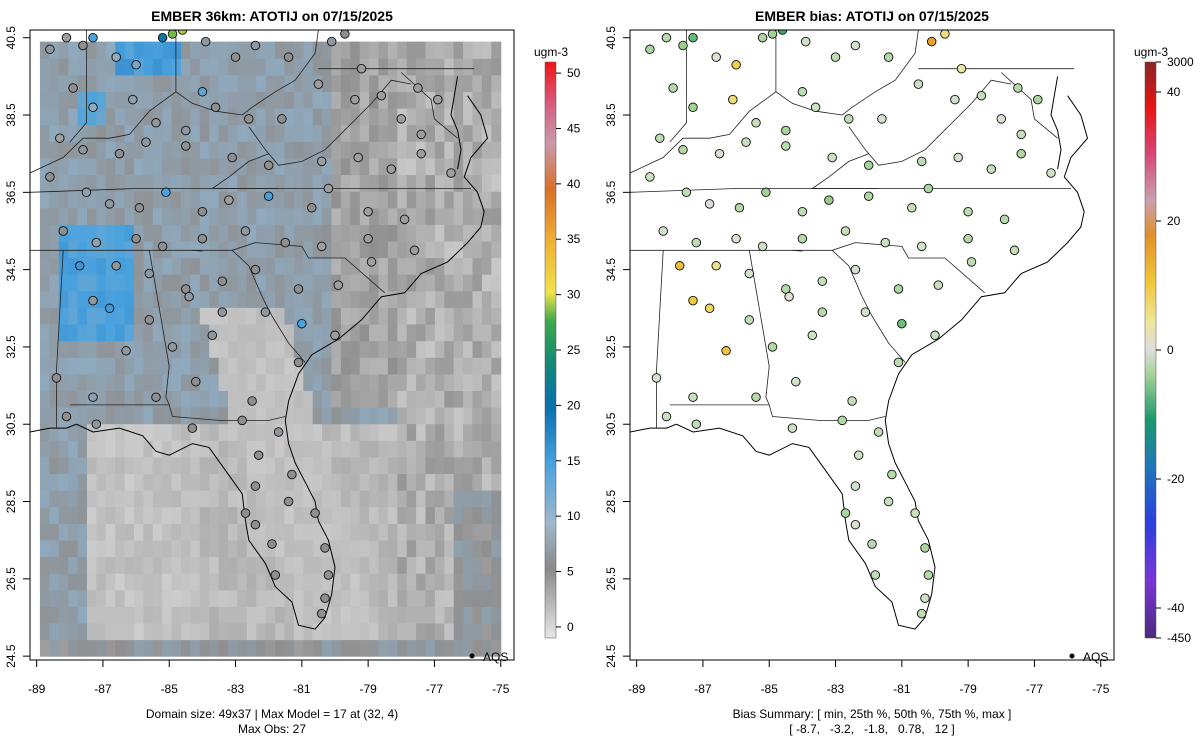 The image size is (1200, 750). Describe the element at coordinates (570, 627) in the screenshot. I see `colorbar-tick-label: 0` at that location.